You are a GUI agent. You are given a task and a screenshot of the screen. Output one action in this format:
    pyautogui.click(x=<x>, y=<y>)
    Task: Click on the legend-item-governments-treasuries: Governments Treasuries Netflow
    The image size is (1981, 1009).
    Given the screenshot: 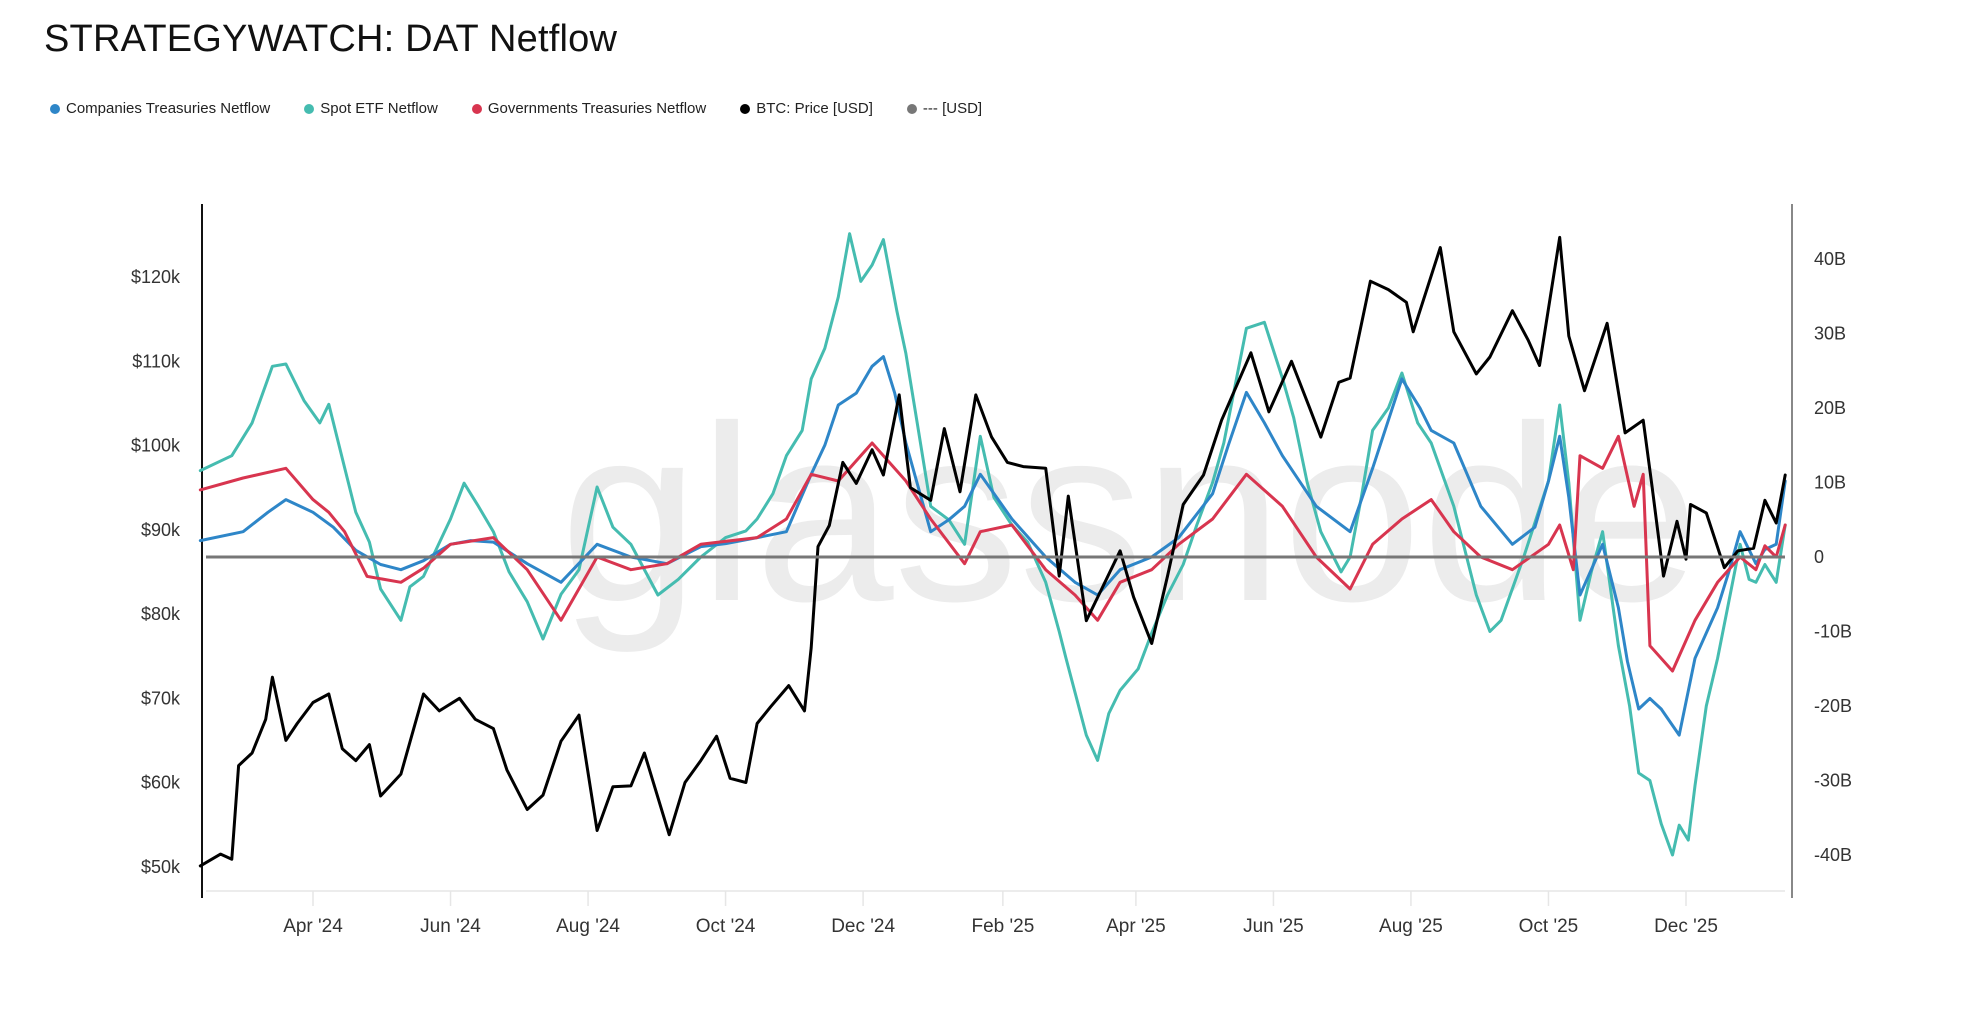 What is the action you would take?
    pyautogui.click(x=589, y=108)
    